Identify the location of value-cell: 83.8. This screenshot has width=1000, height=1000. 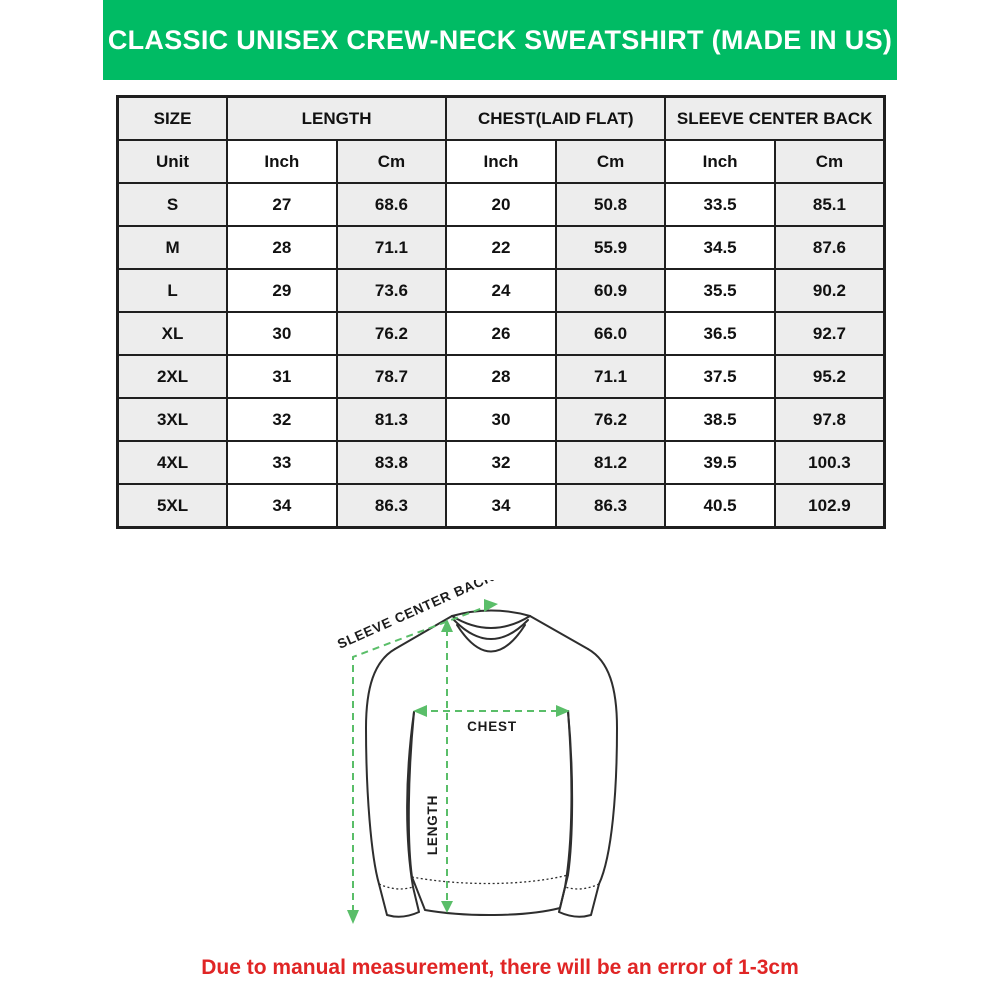
(391, 462).